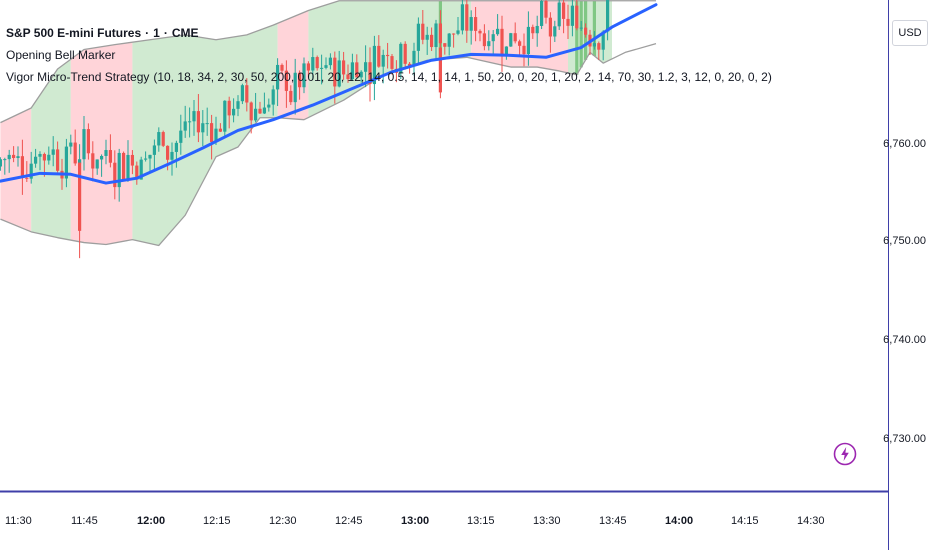 The height and width of the screenshot is (550, 932). What do you see at coordinates (745, 521) in the screenshot?
I see `time-tick-label: 14:15` at bounding box center [745, 521].